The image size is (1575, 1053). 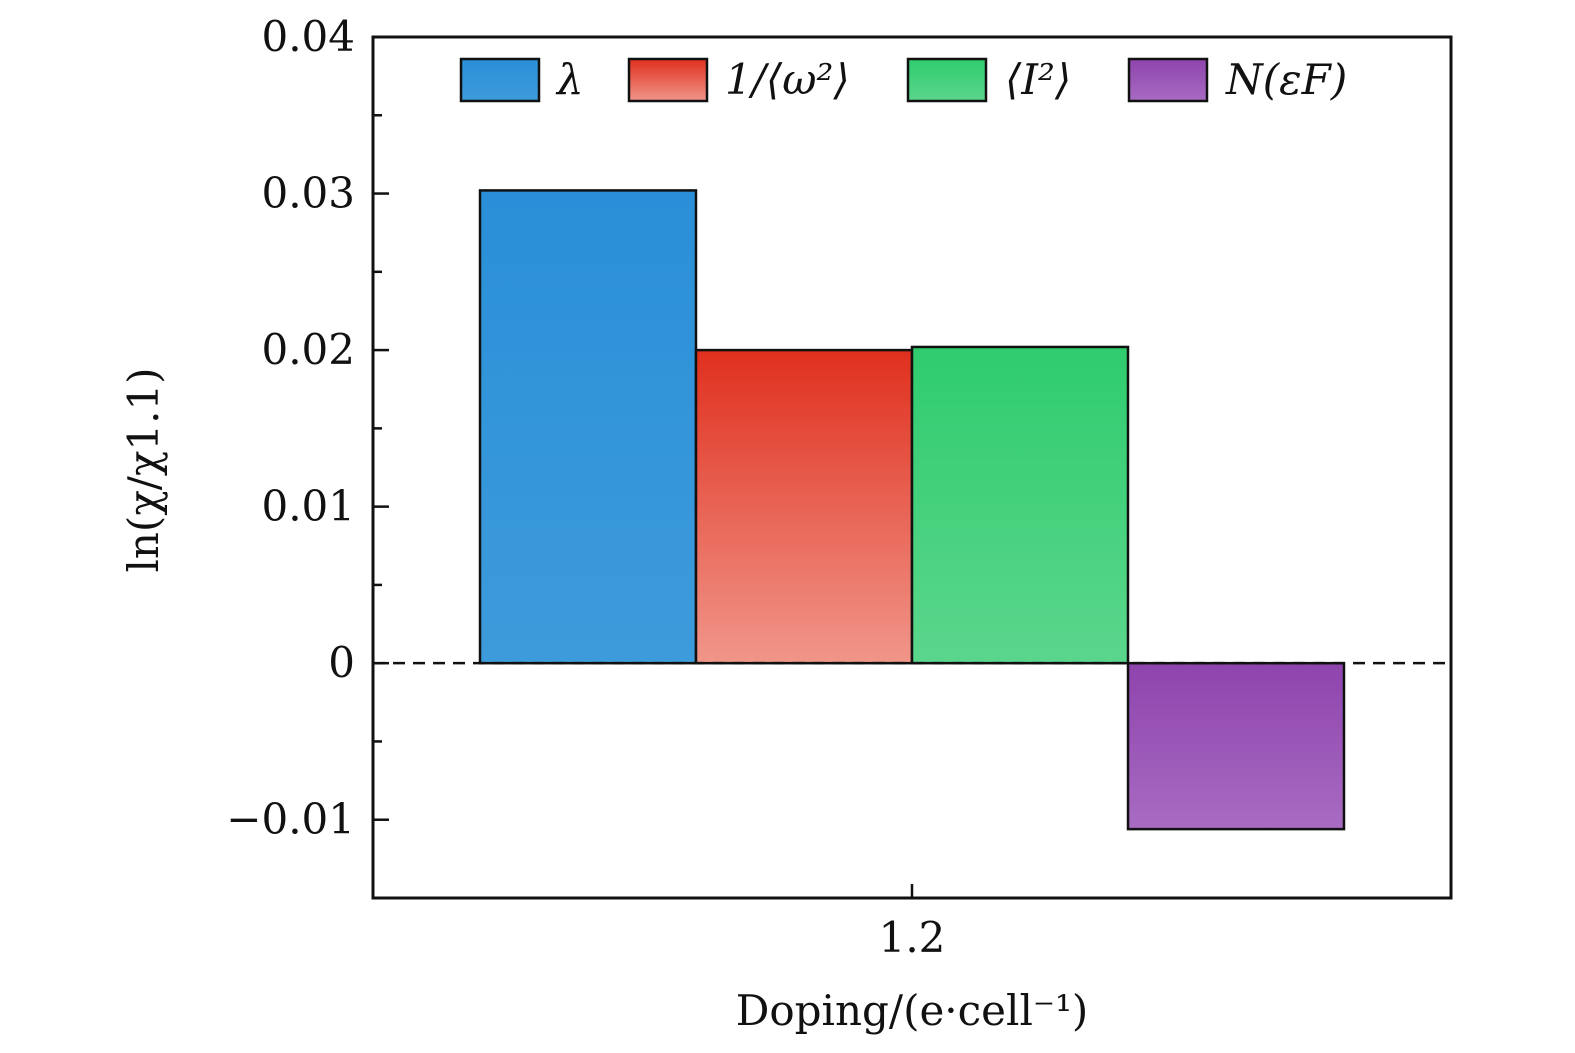 What do you see at coordinates (1038, 79) in the screenshot?
I see `legend-label-2: ⟨I²⟩` at bounding box center [1038, 79].